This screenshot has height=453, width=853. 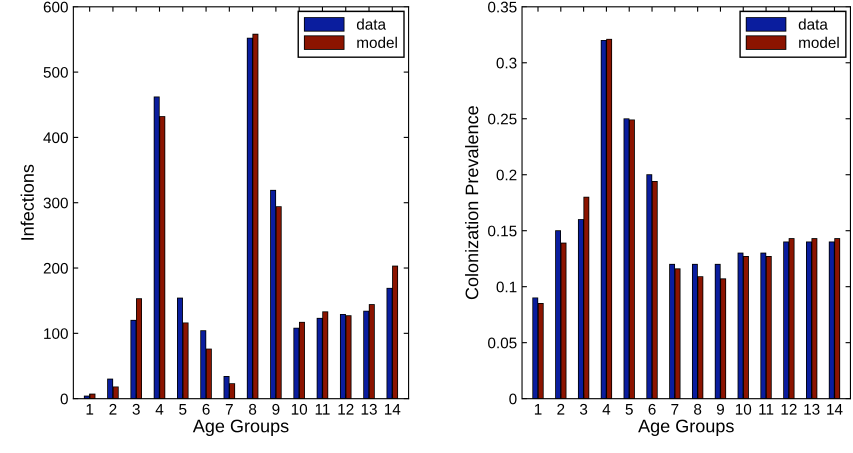 I want to click on y-tick-label: 600, so click(x=56, y=7).